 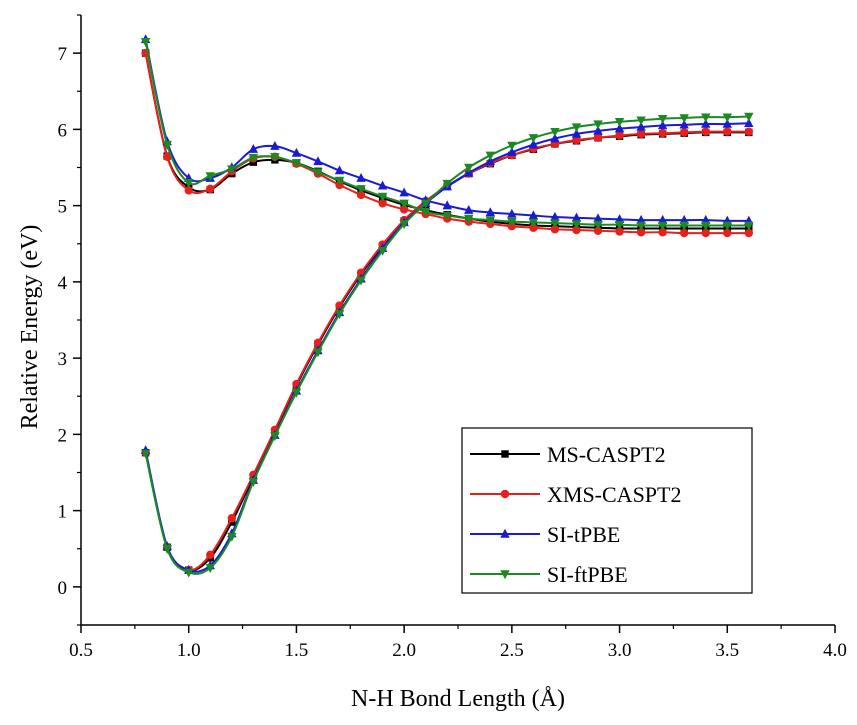 I want to click on y-tick-labels: 0 1 2 3 4 5 6 7, so click(x=63, y=321).